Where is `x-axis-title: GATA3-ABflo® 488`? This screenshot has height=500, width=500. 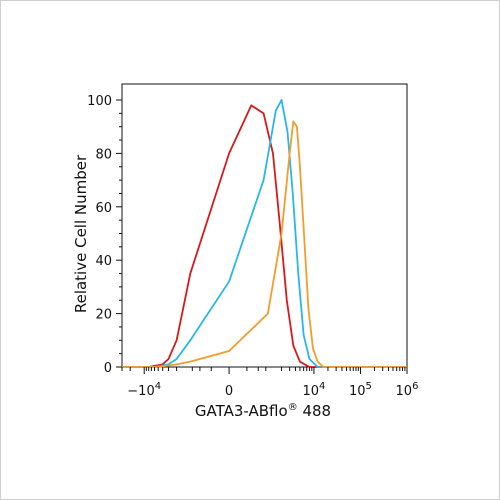 x-axis-title: GATA3-ABflo® 488 is located at coordinates (263, 411).